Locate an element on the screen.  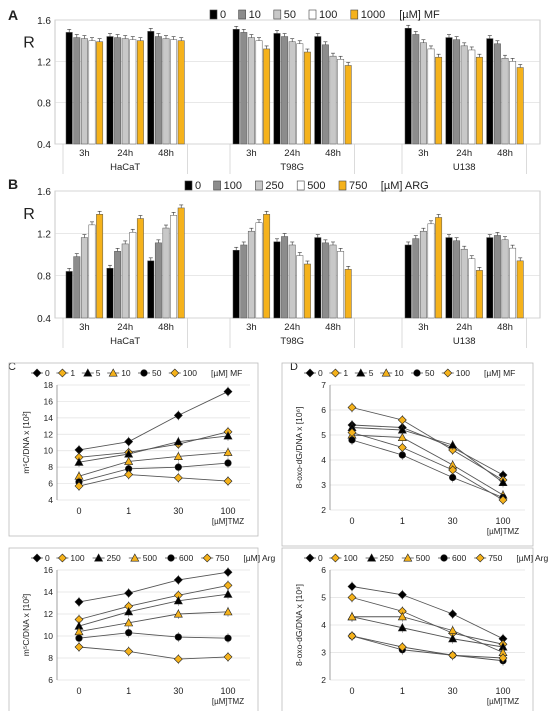
legend: 0 10 50 100 1000 [µM] MF is located at coordinates (324, 15).